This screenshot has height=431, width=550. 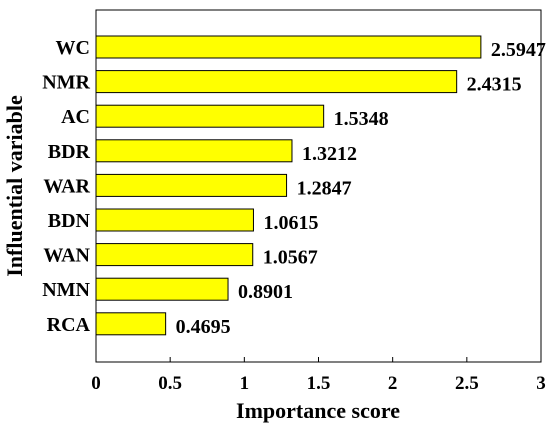 What do you see at coordinates (96, 383) in the screenshot?
I see `x-tick-label: 0` at bounding box center [96, 383].